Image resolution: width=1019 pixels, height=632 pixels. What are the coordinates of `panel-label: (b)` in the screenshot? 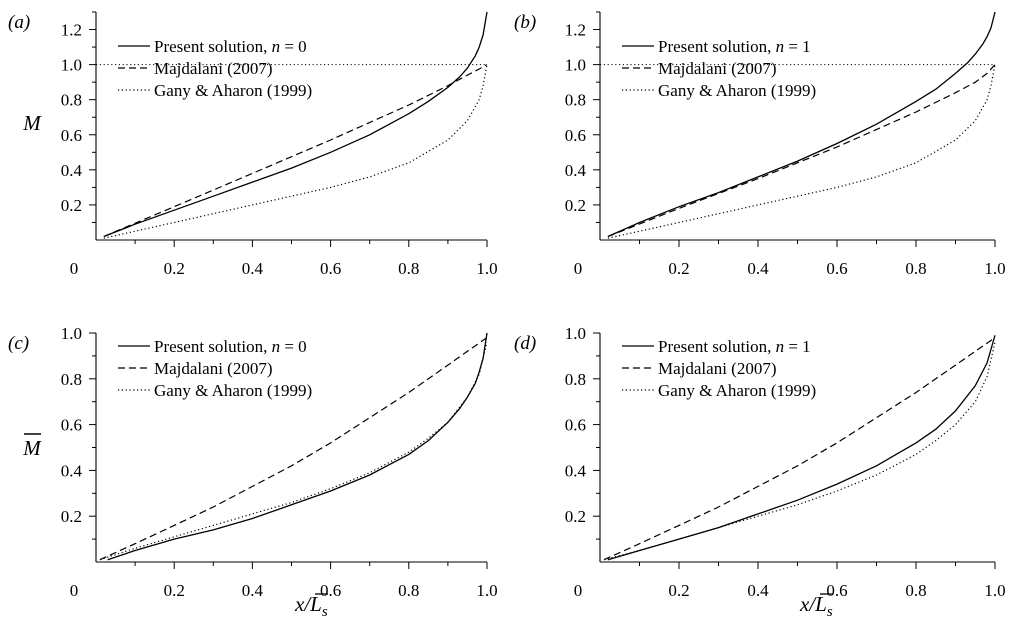 It's located at (525, 22).